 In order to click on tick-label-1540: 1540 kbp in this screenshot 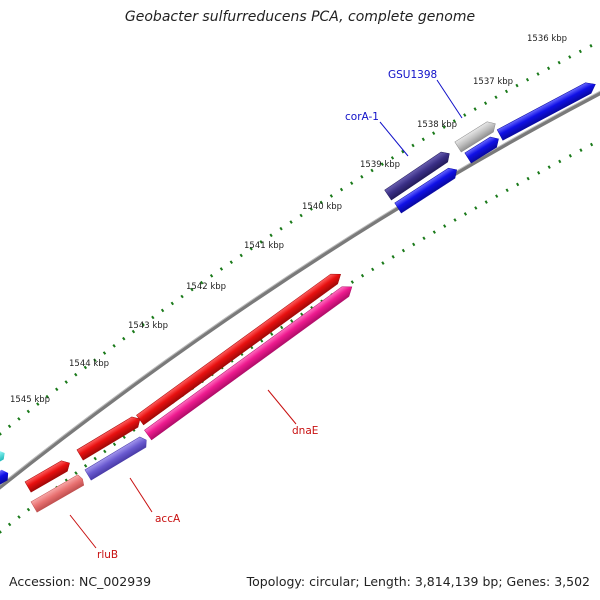, I will do `click(322, 207)`.